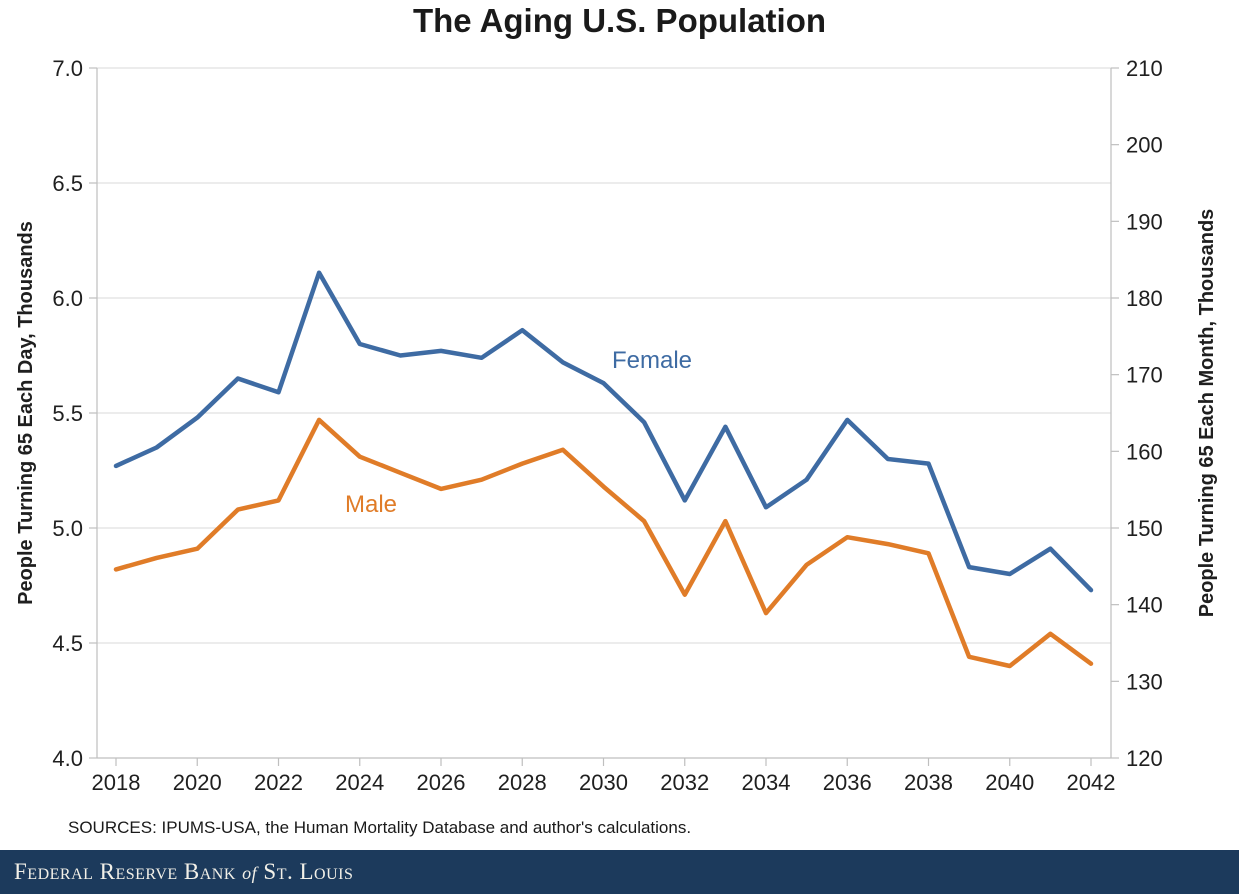  Describe the element at coordinates (1009, 782) in the screenshot. I see `x-axis-tick-label: 2040` at that location.